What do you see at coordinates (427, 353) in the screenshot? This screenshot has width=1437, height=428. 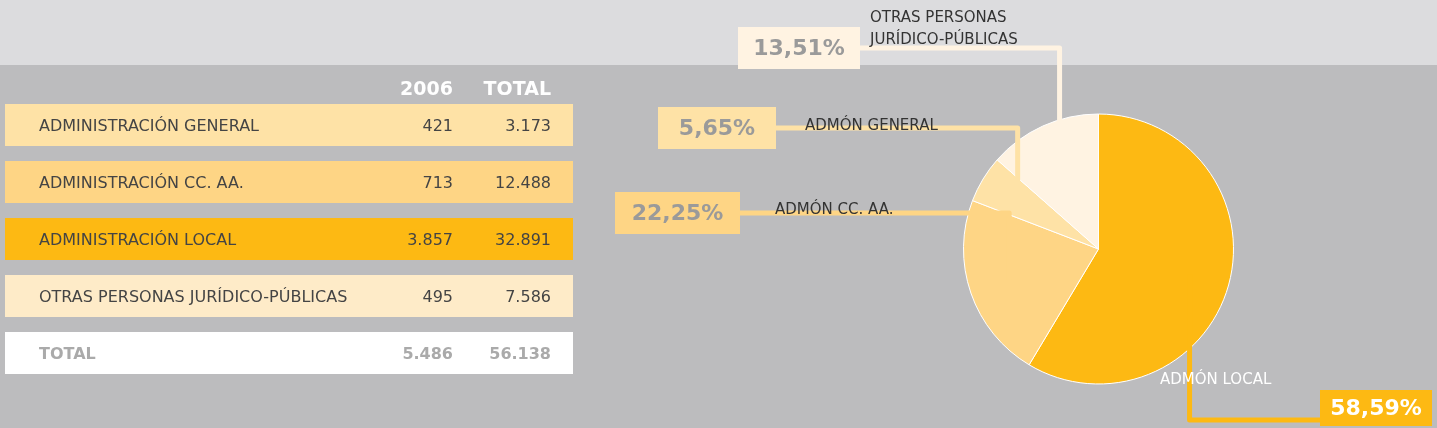 I see `data-label: 5.486` at bounding box center [427, 353].